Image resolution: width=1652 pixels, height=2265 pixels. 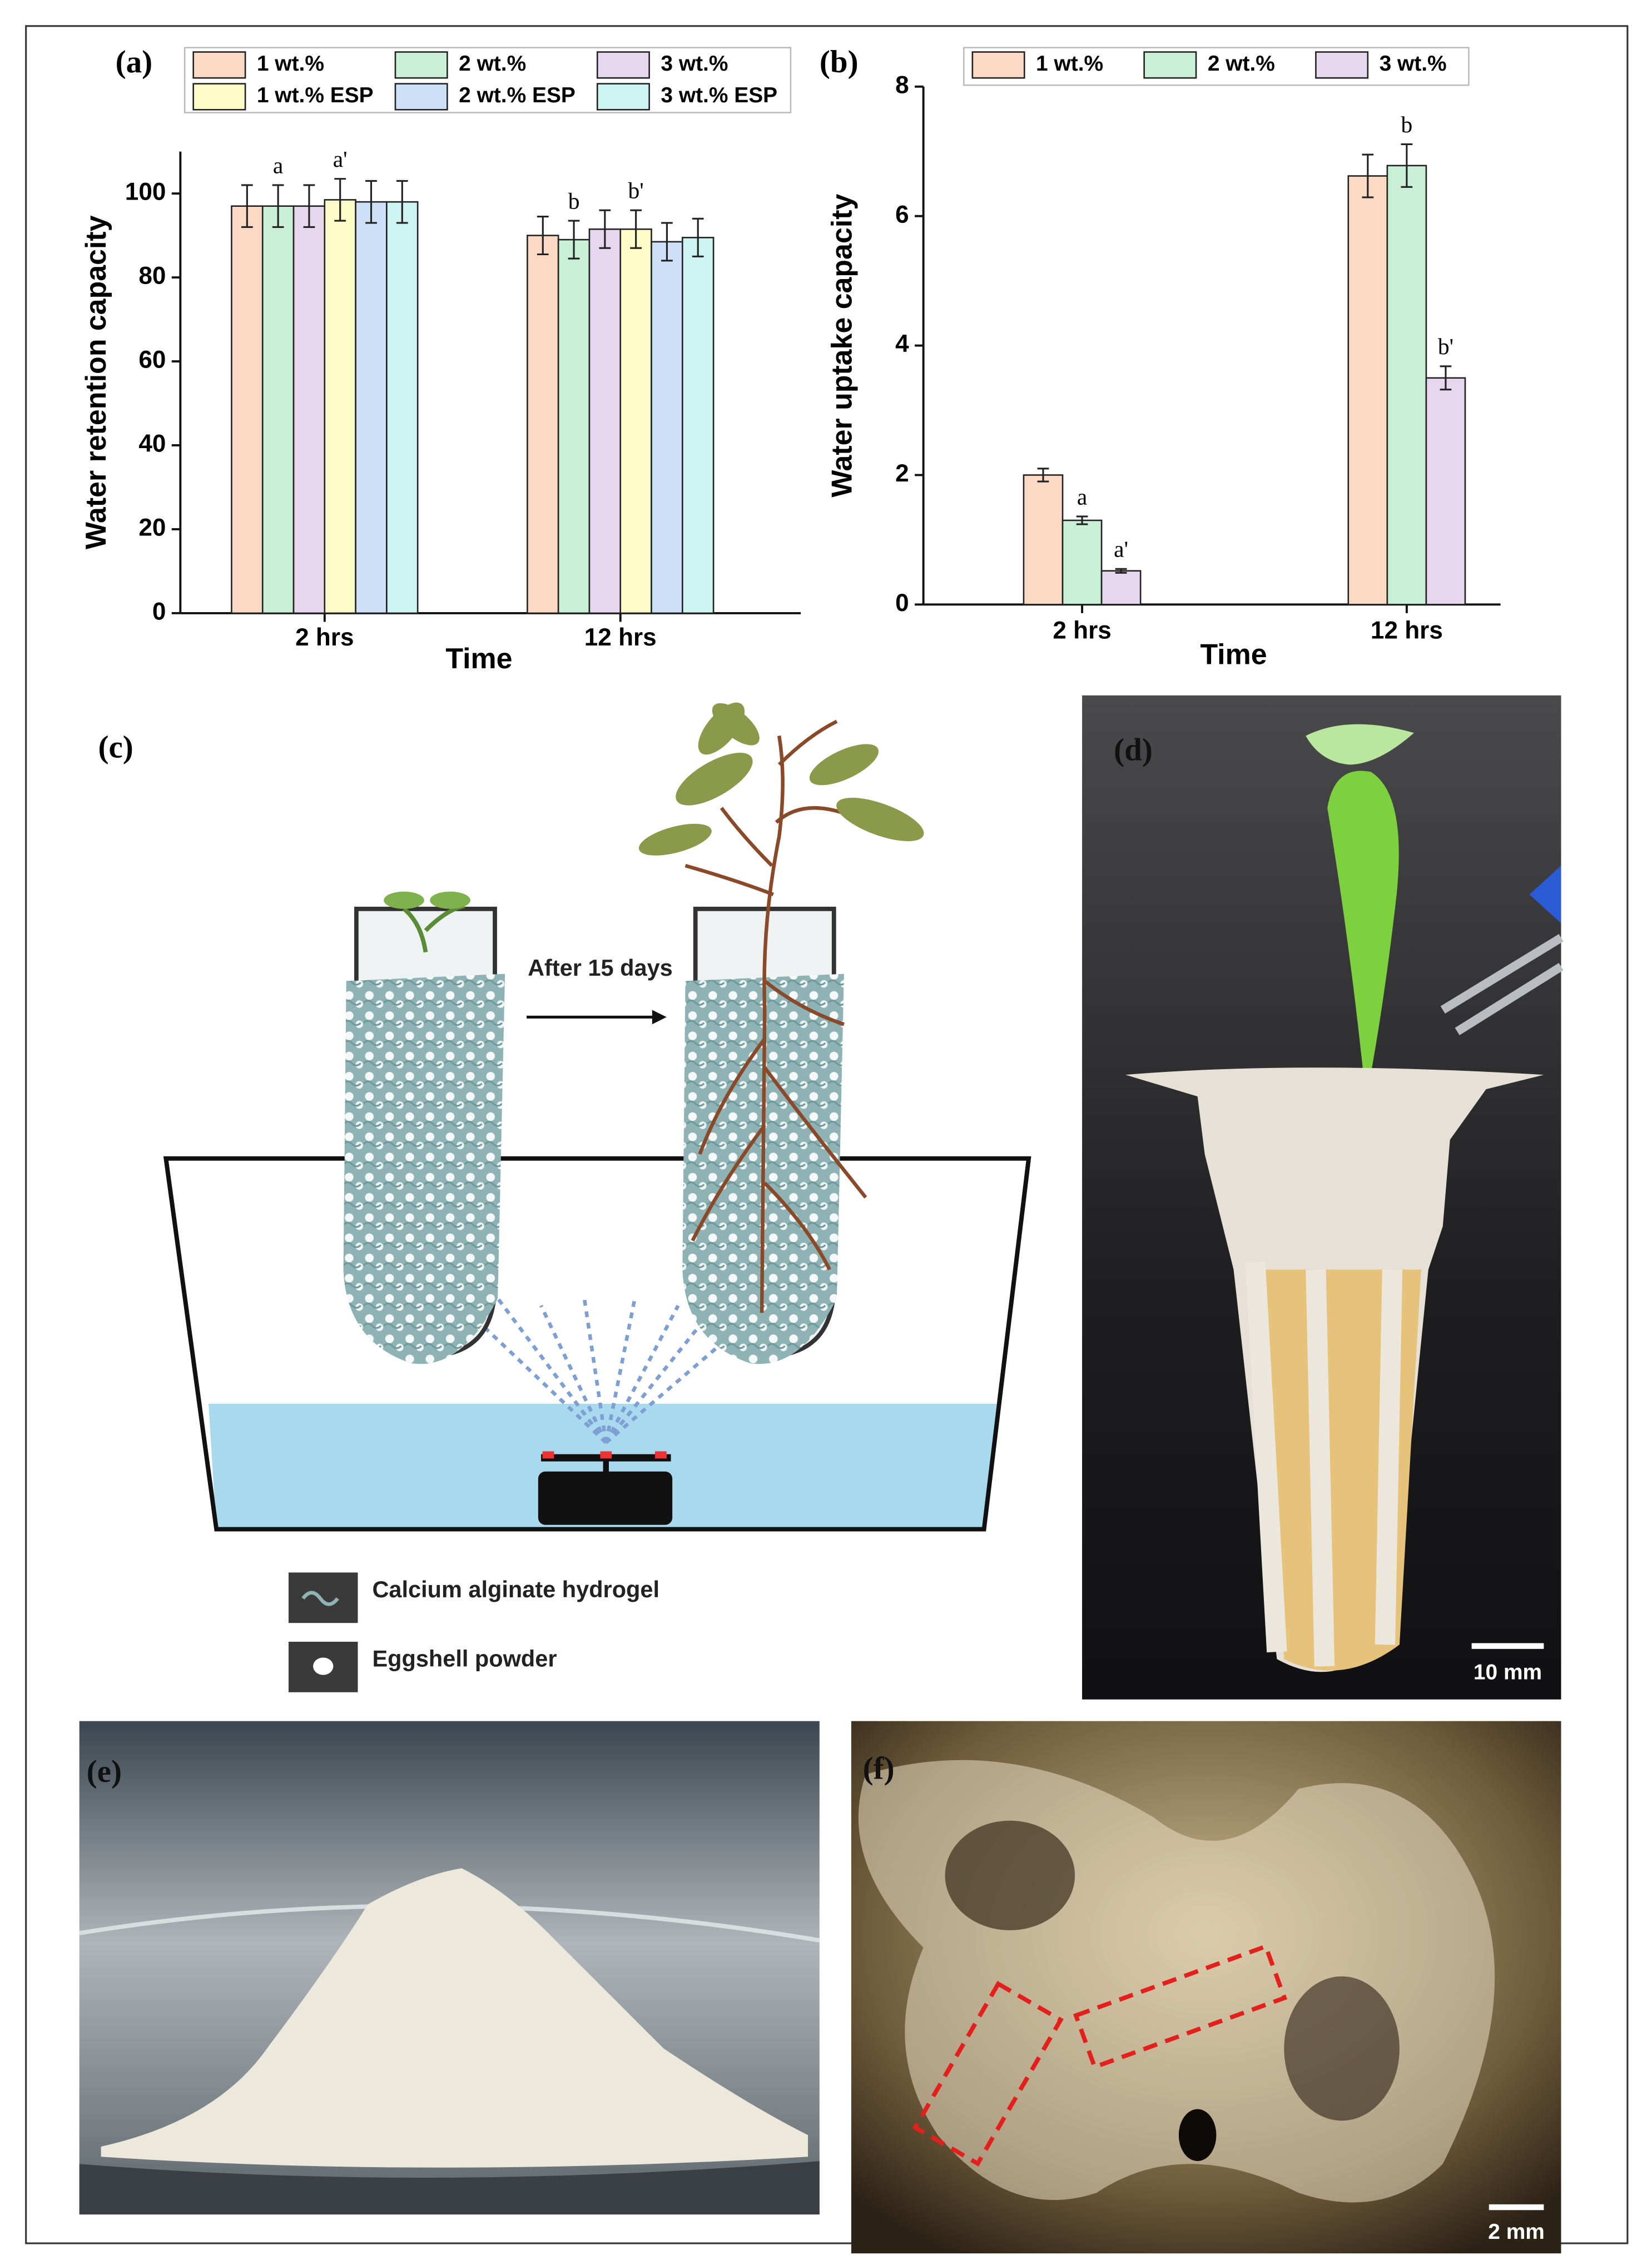 What do you see at coordinates (152, 528) in the screenshot?
I see `y-tick-label: 20` at bounding box center [152, 528].